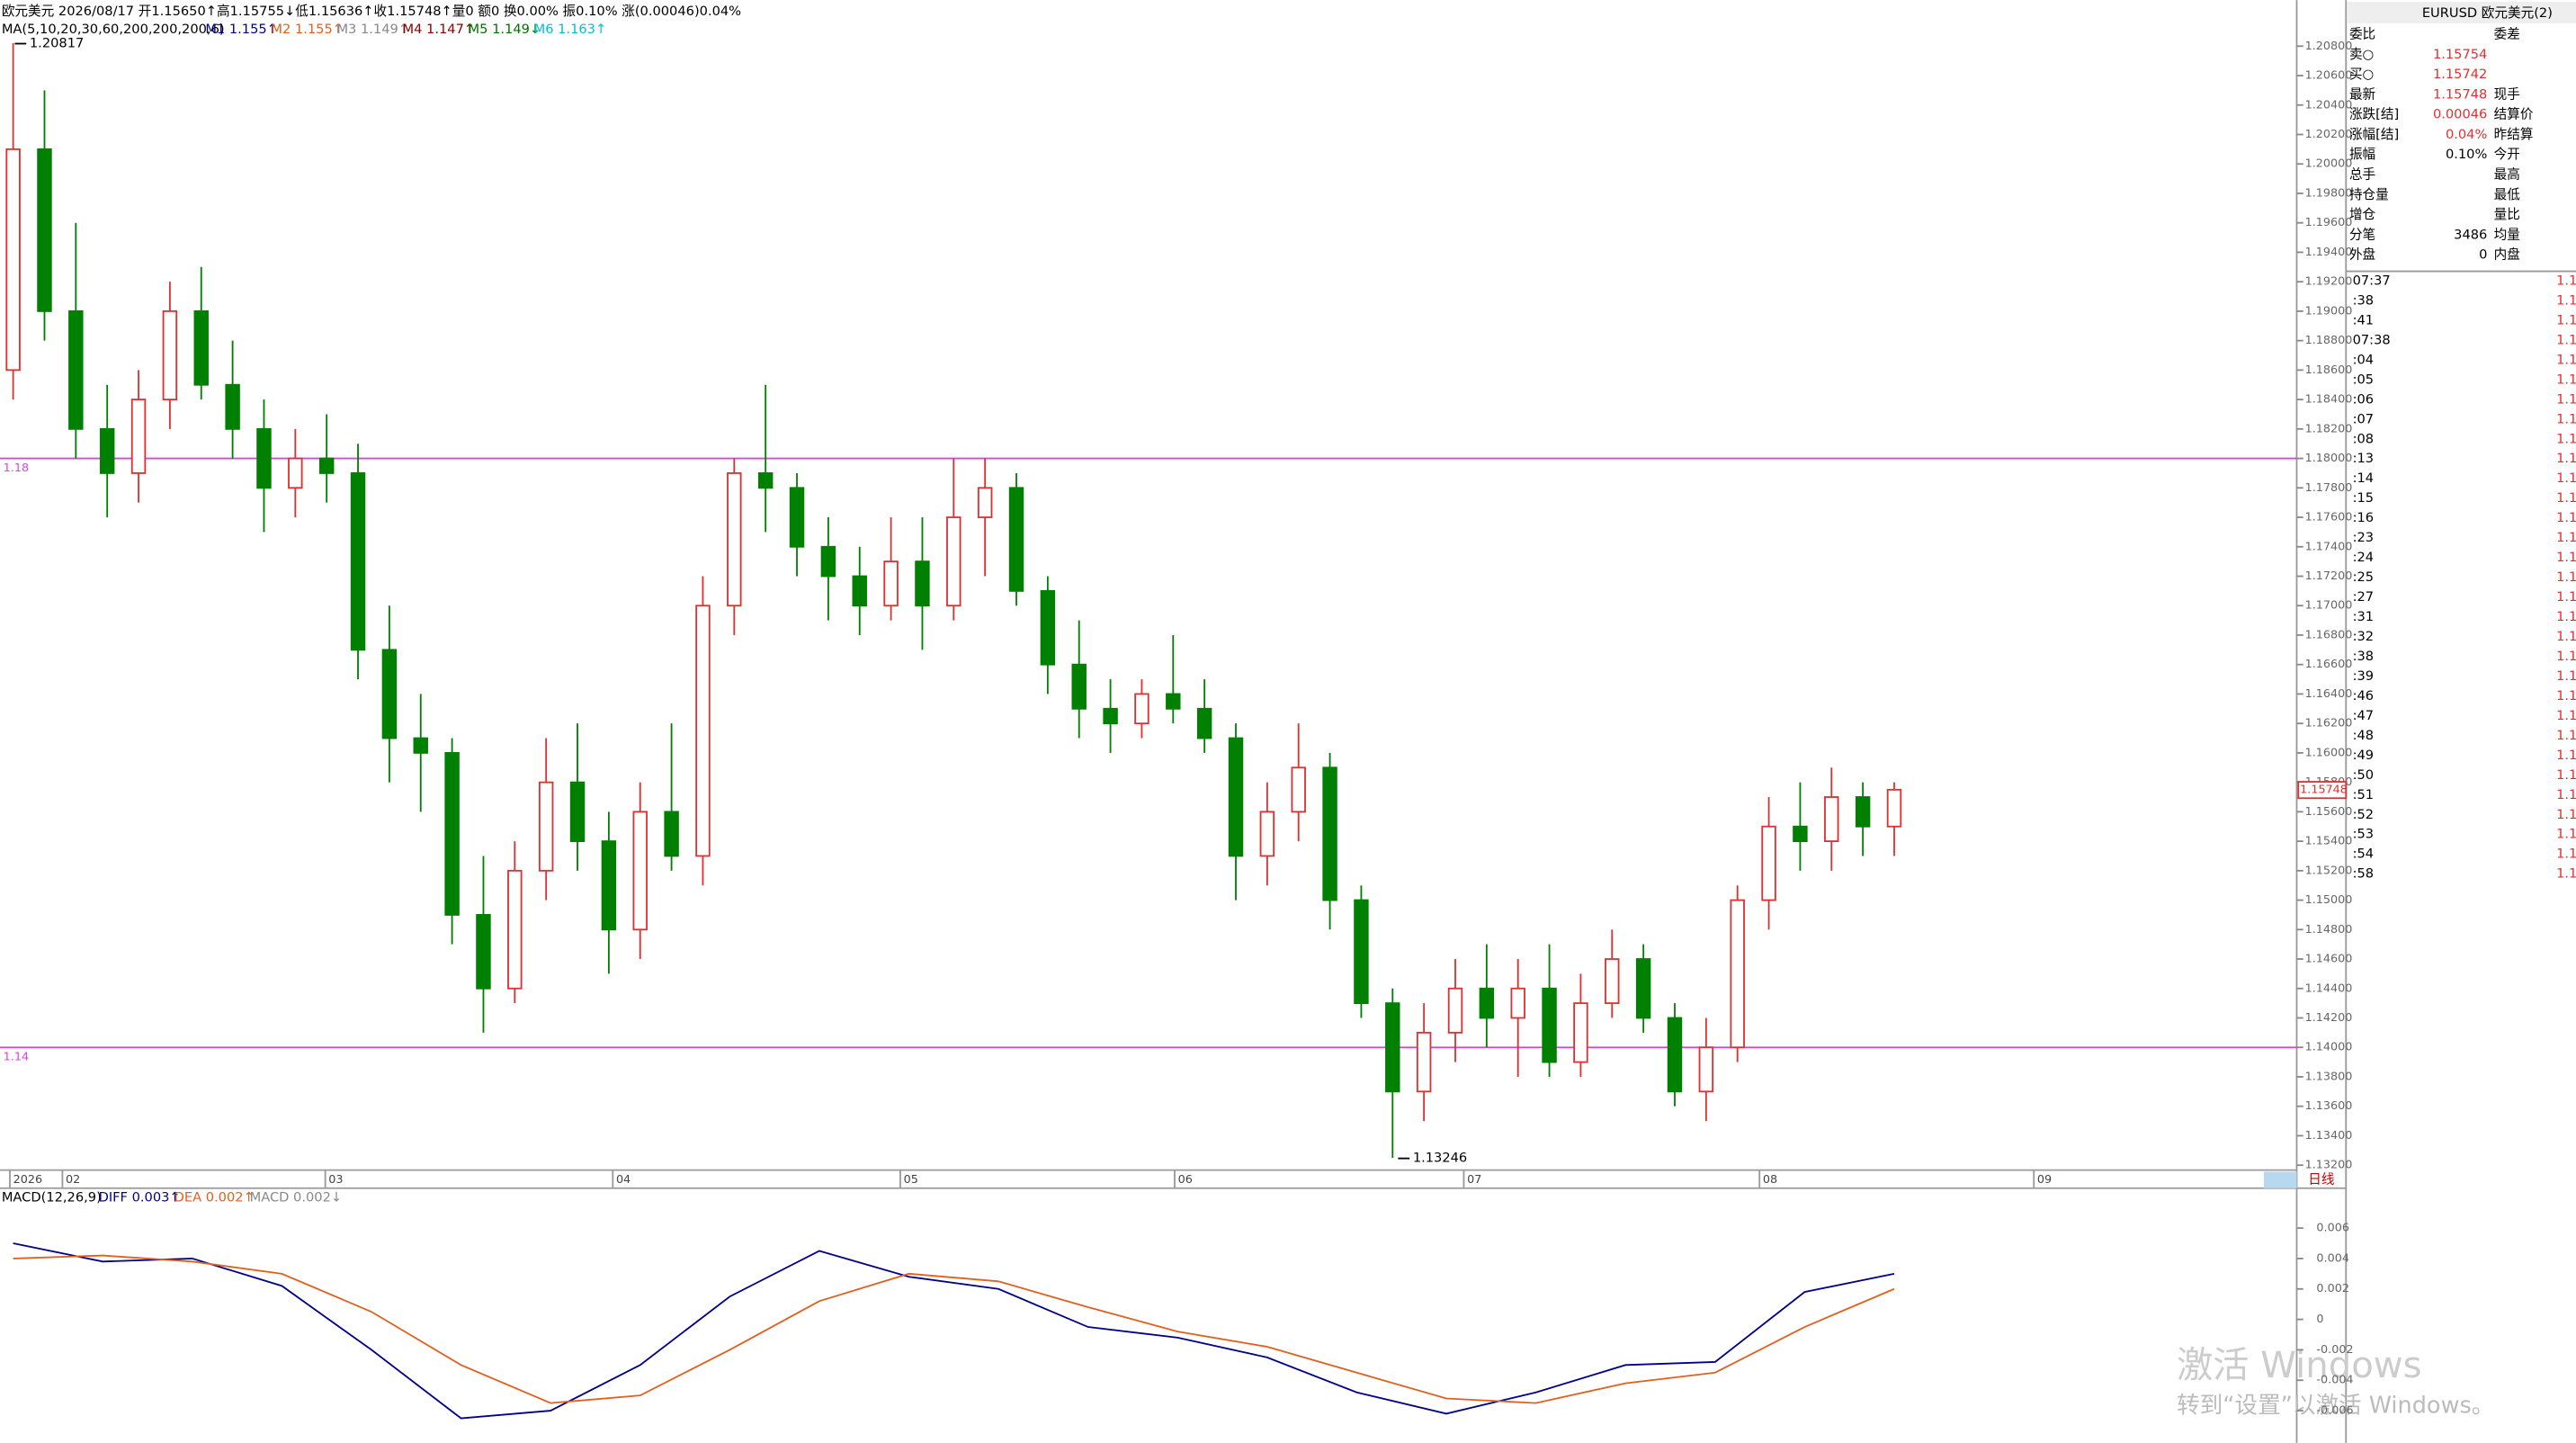 The width and height of the screenshot is (2576, 1443). I want to click on quote-label: 现手, so click(2507, 94).